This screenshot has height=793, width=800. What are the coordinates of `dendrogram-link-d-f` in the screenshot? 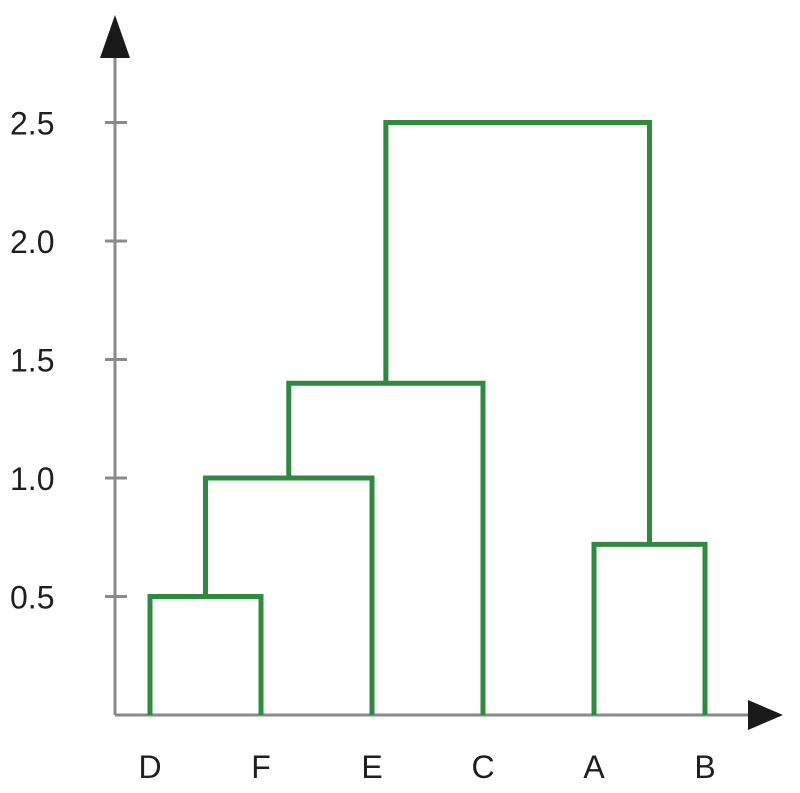 It's located at (205, 654).